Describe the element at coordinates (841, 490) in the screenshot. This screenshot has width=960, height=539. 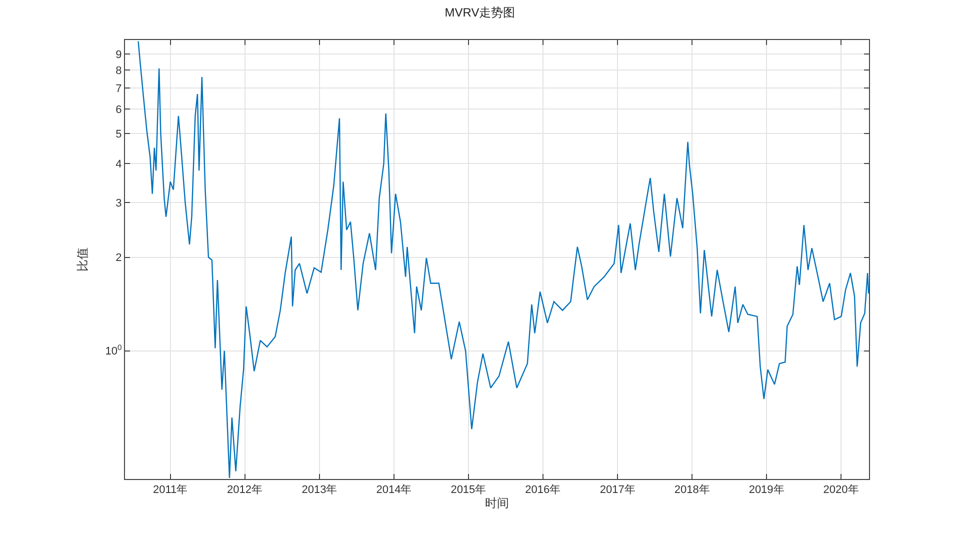
I see `x-tick-label: 2020年` at that location.